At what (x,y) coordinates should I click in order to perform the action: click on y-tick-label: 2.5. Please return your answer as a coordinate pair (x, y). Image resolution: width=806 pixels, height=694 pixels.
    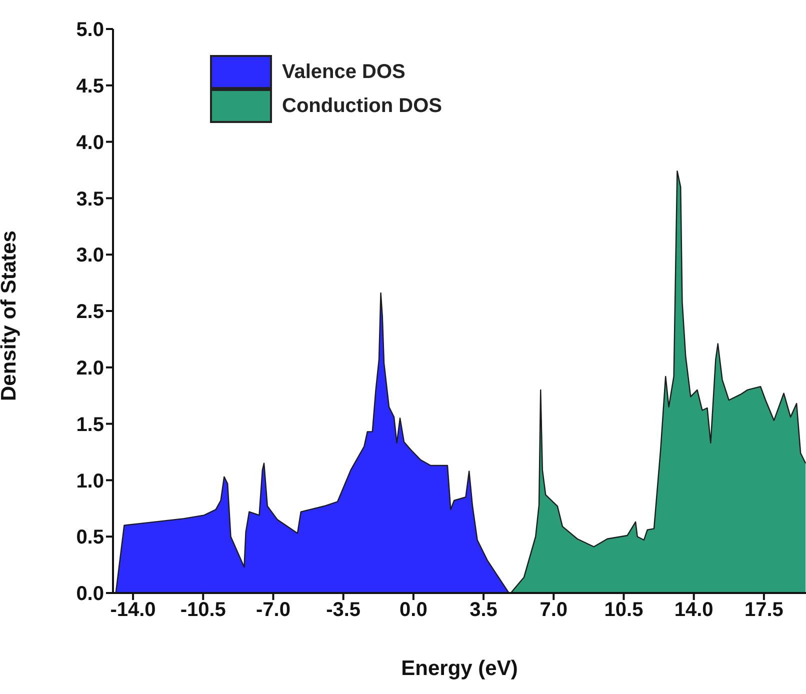
    Looking at the image, I should click on (90, 312).